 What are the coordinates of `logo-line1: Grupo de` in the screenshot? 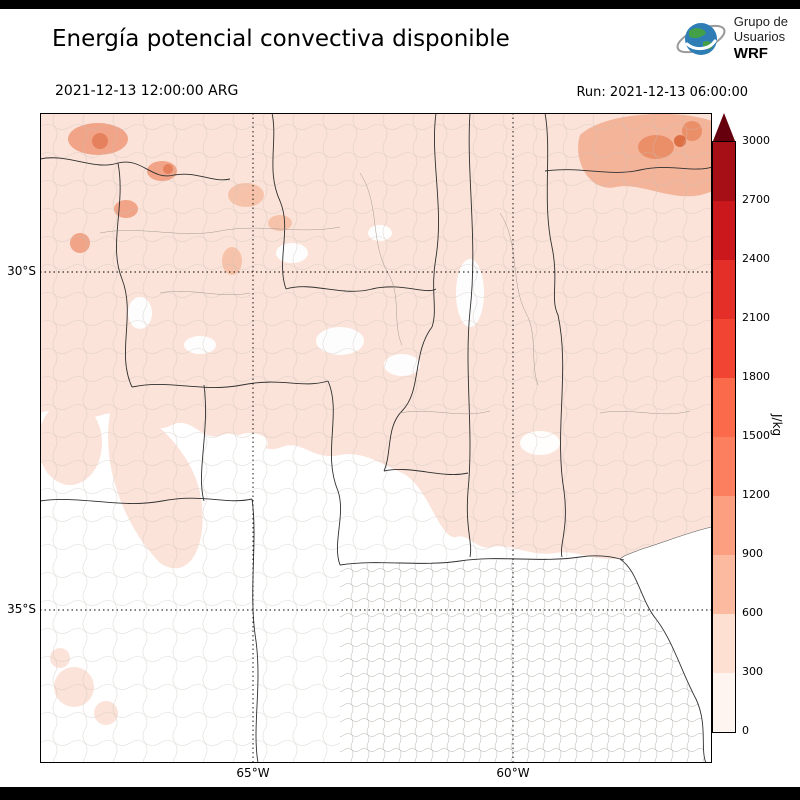 It's located at (760, 22).